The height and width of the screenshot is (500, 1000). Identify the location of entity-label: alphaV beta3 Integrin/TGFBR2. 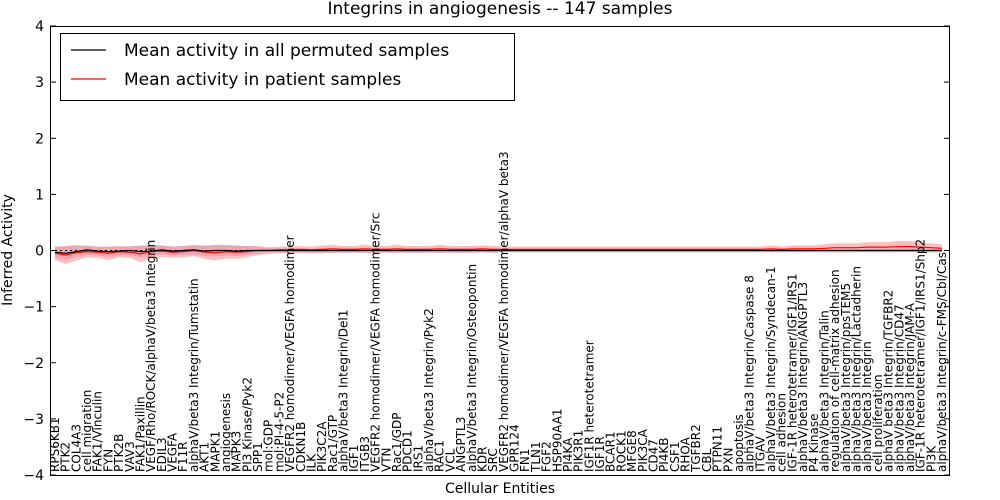
(889, 381).